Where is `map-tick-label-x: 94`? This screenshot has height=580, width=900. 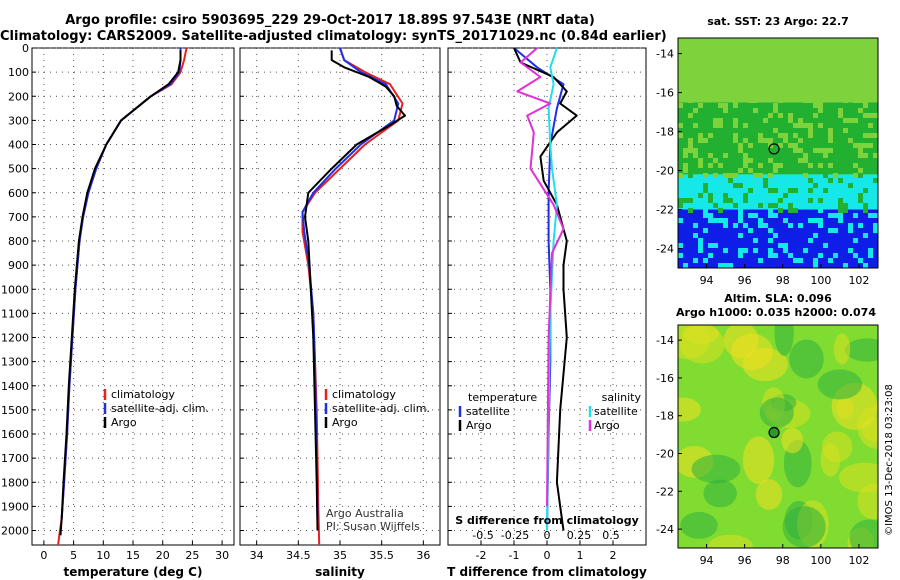
map-tick-label-x: 94 is located at coordinates (707, 280).